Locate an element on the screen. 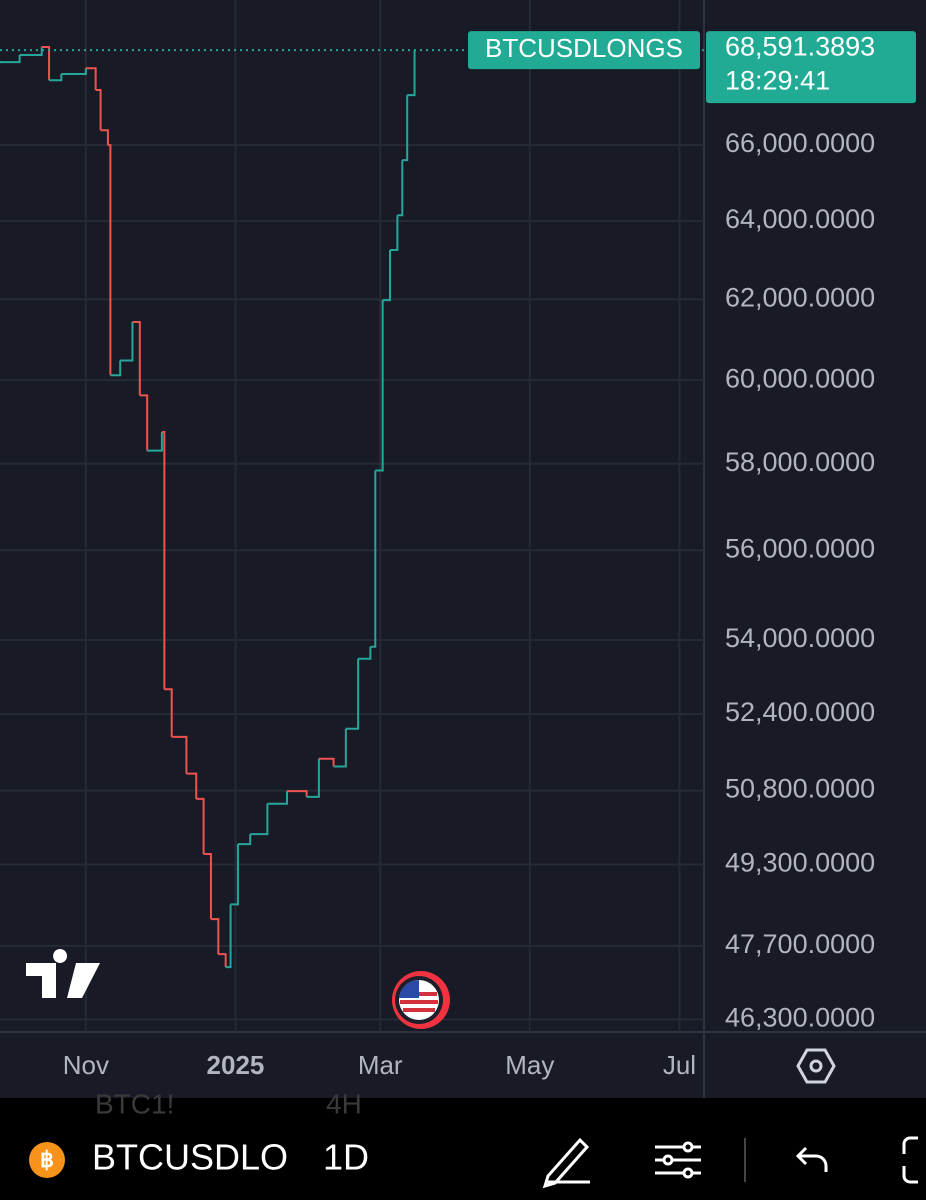 This screenshot has width=926, height=1200. ghost-symbol: BTC1! is located at coordinates (134, 1103).